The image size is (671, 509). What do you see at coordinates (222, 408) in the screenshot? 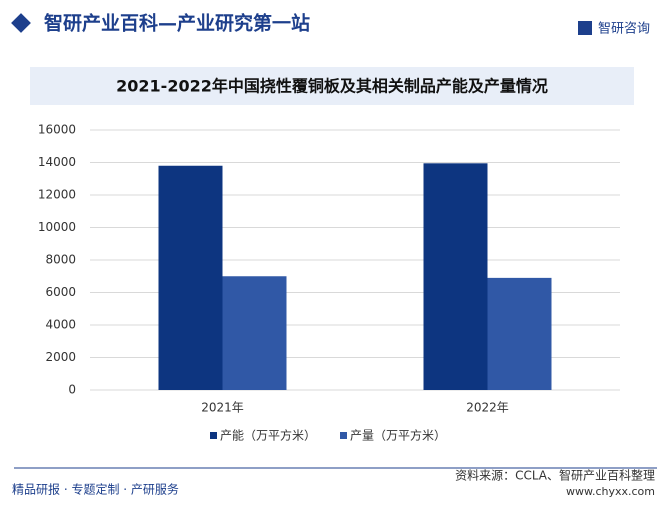
I see `x-tick-label: 2021年` at bounding box center [222, 408].